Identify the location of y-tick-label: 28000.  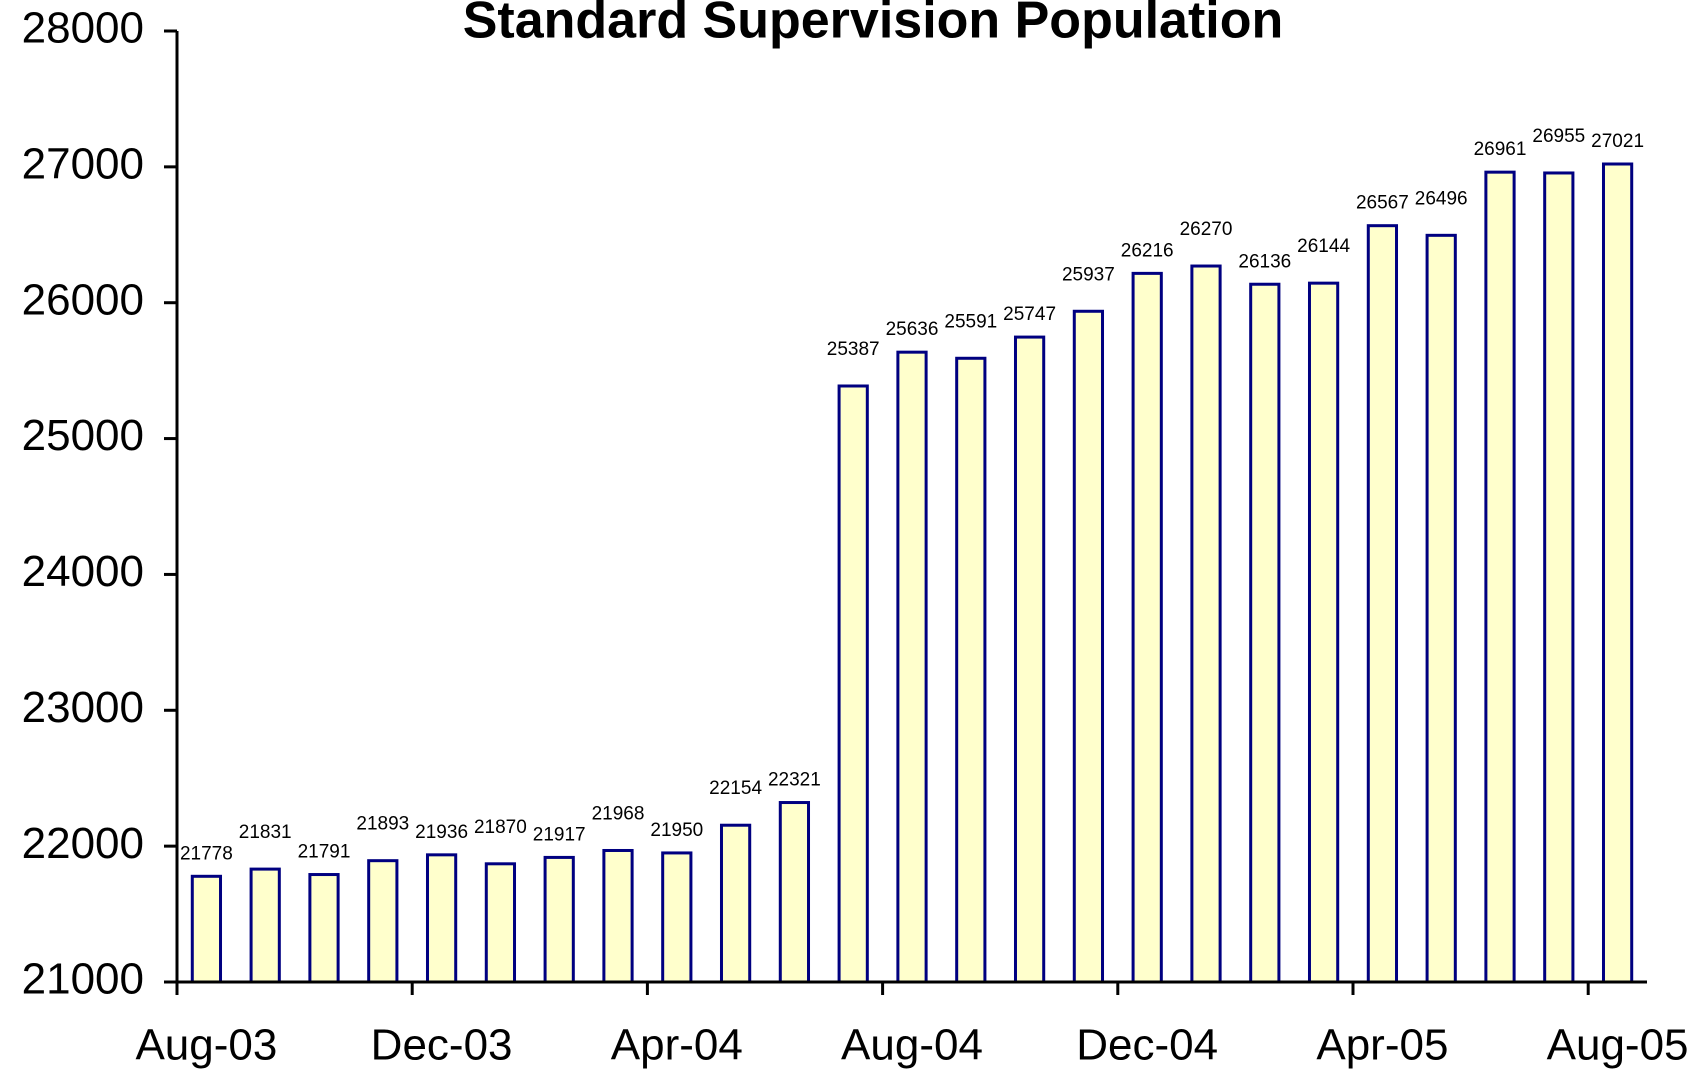
(83, 28).